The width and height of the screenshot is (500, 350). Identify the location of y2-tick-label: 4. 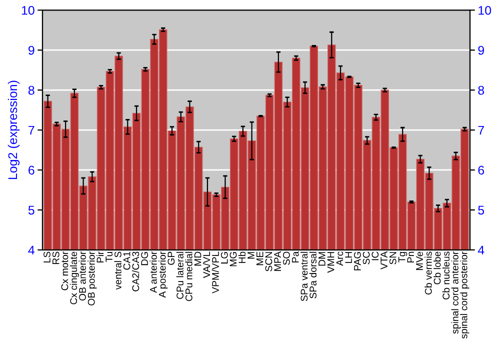
(481, 250).